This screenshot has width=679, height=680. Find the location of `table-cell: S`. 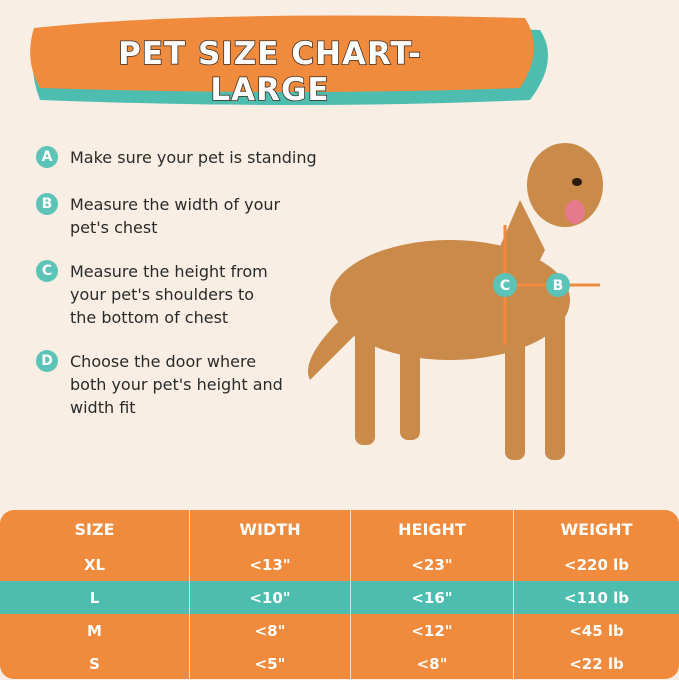

table-cell: S is located at coordinates (95, 663).